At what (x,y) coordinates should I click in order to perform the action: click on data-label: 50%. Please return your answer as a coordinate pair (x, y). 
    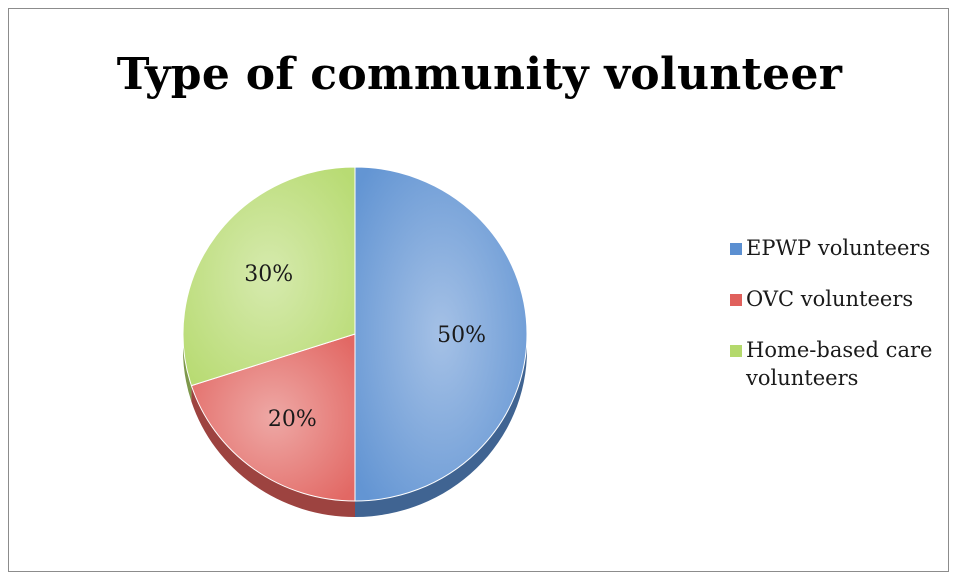
    Looking at the image, I should click on (461, 335).